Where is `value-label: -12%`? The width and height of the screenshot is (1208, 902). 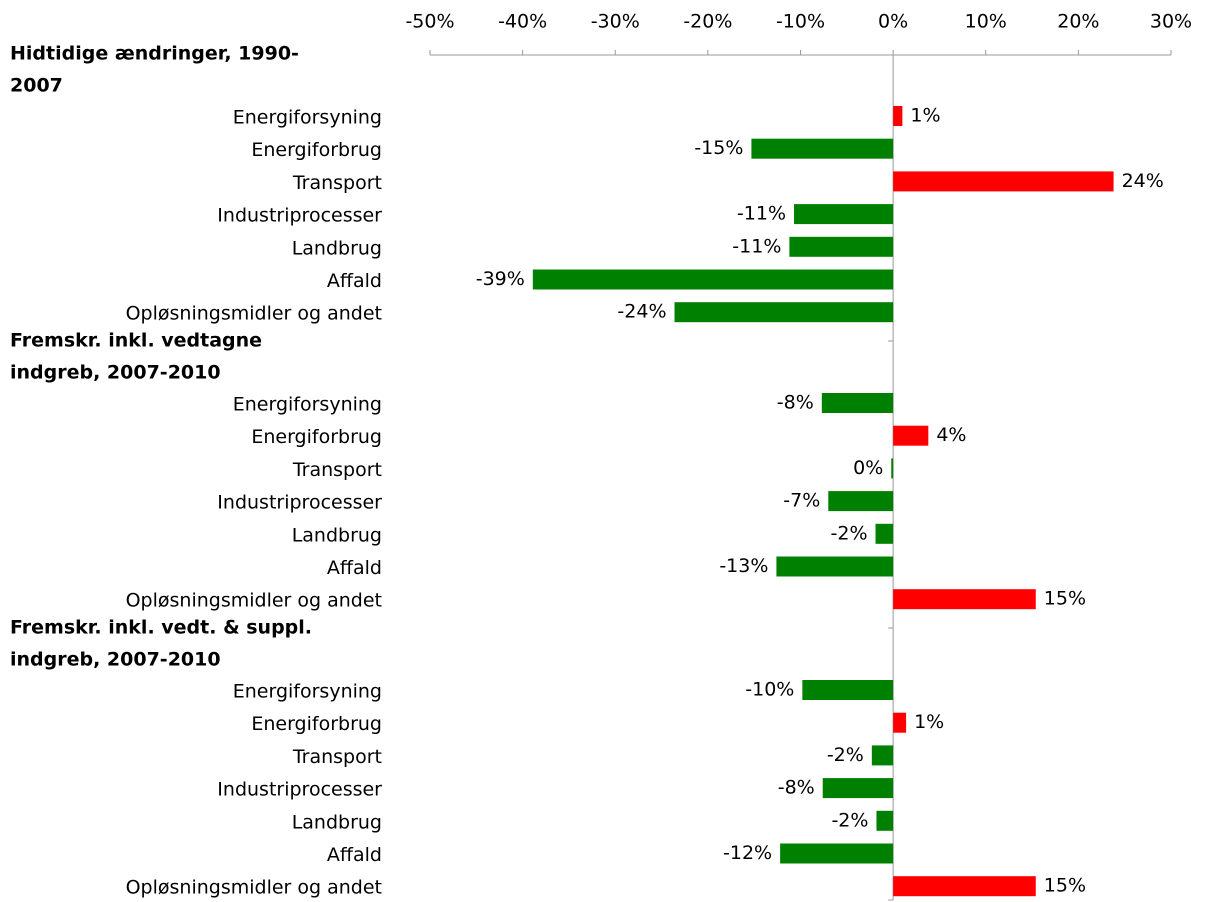 value-label: -12% is located at coordinates (747, 853).